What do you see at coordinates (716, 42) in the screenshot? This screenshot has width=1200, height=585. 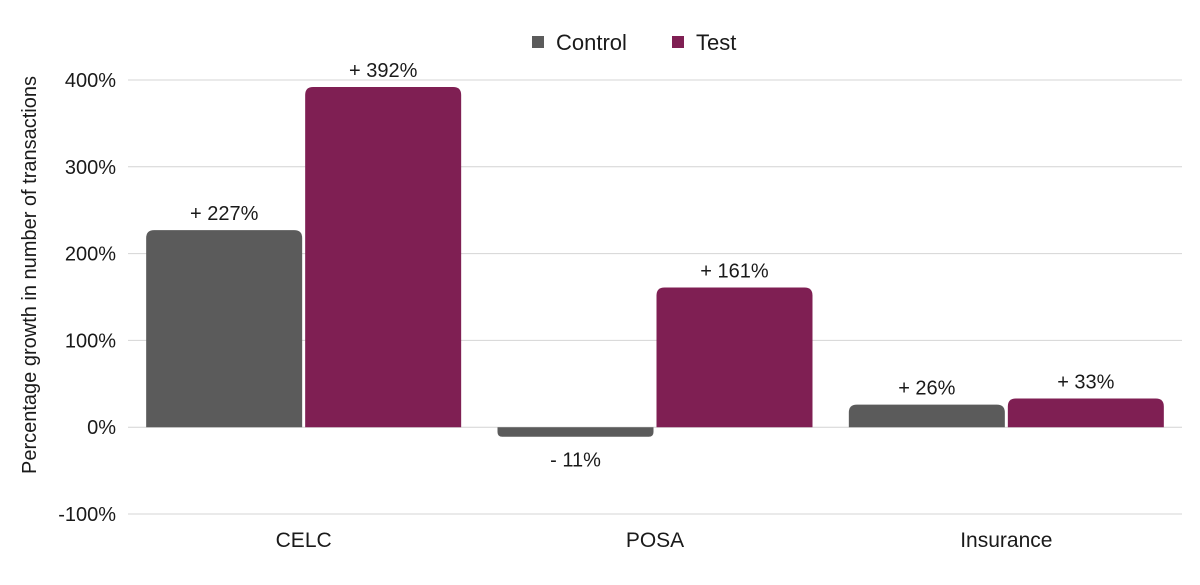 I see `legend-label: Test` at bounding box center [716, 42].